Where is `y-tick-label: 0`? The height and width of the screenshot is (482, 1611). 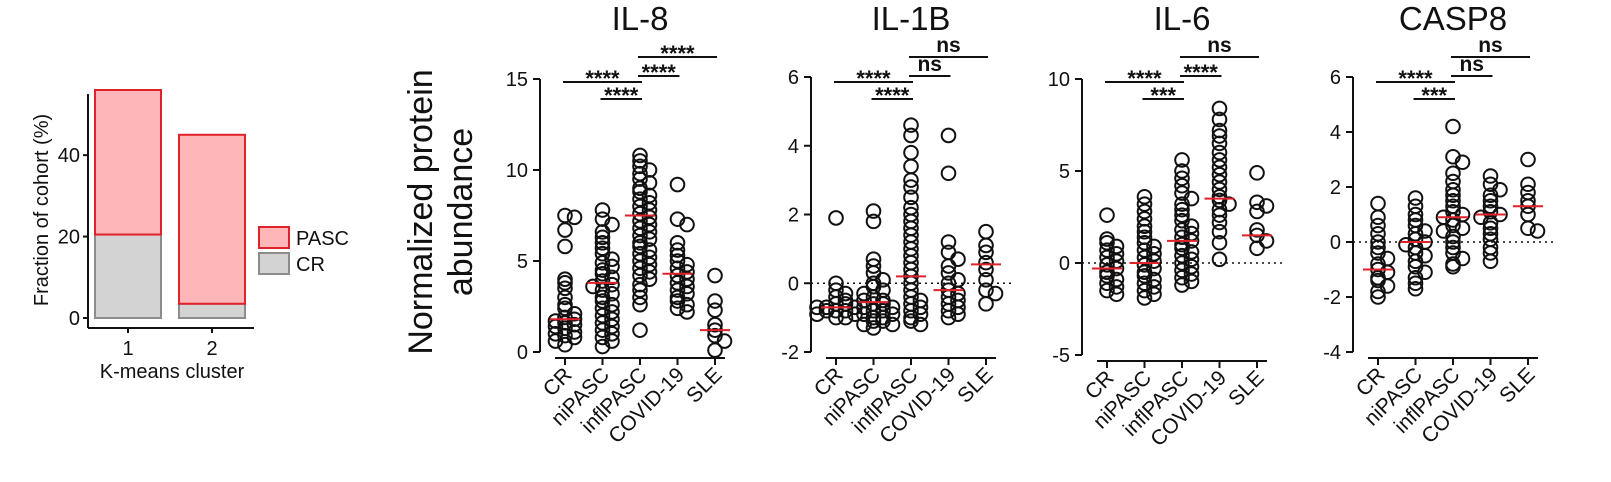
y-tick-label: 0 is located at coordinates (793, 284).